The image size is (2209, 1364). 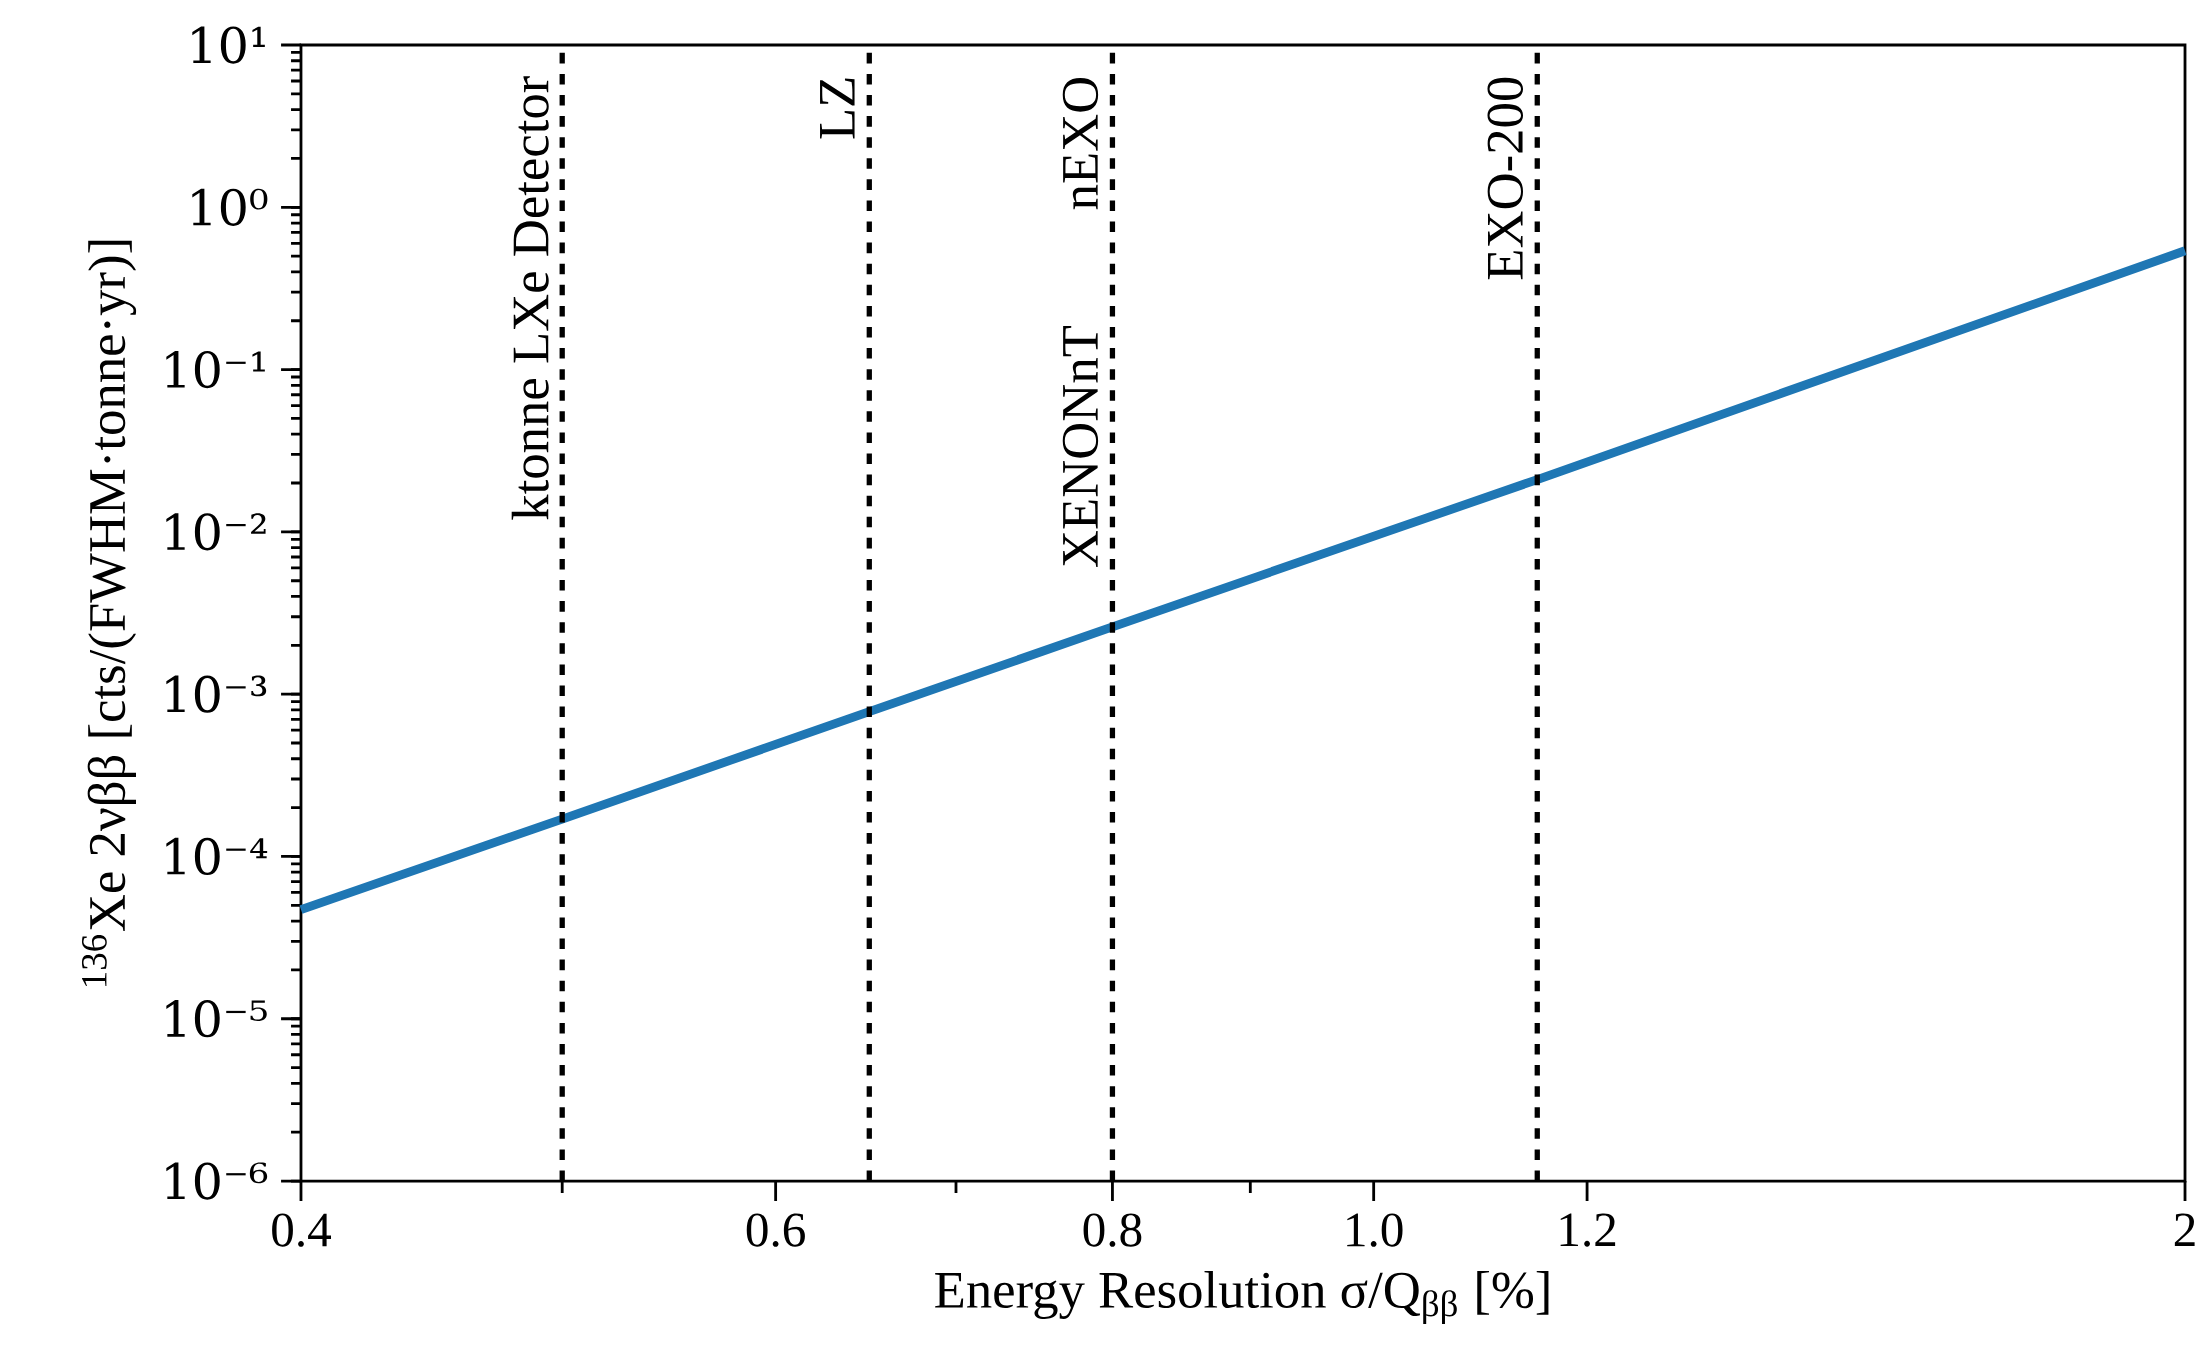 I want to click on y-axis-title: $^{136}$Xe 2νββ [cts/(FWHM·tonne·yr)], so click(x=109, y=613).